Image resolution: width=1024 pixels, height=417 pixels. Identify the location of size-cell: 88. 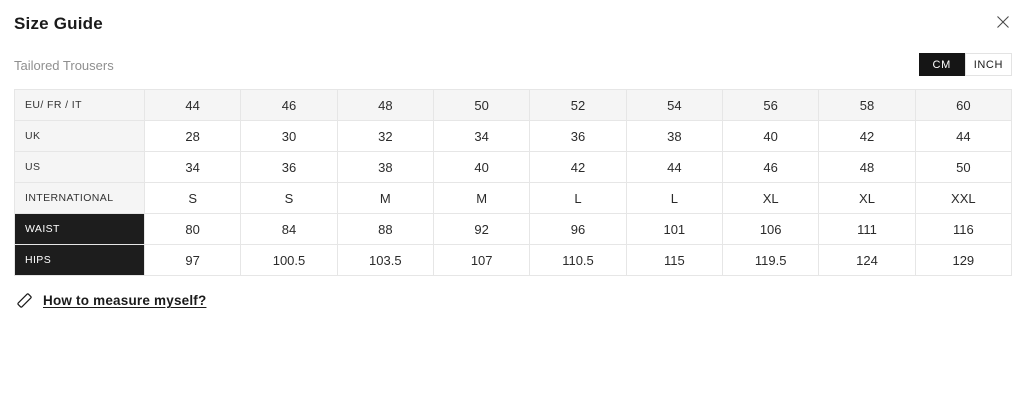
(385, 229).